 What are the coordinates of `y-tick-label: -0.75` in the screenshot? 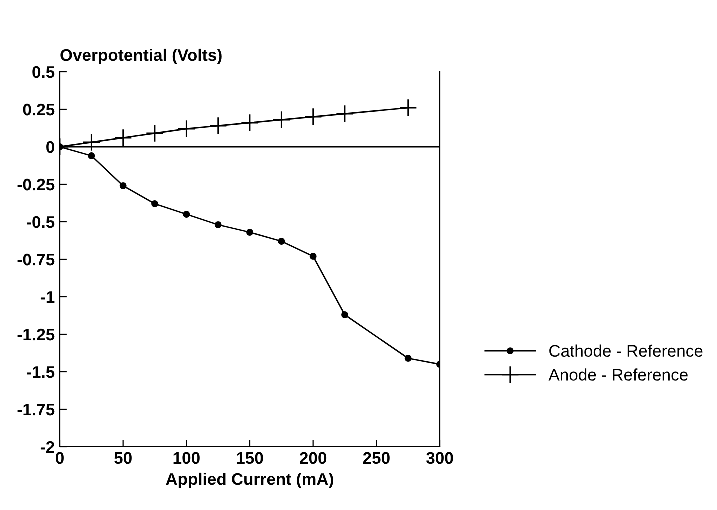 It's located at (36, 260).